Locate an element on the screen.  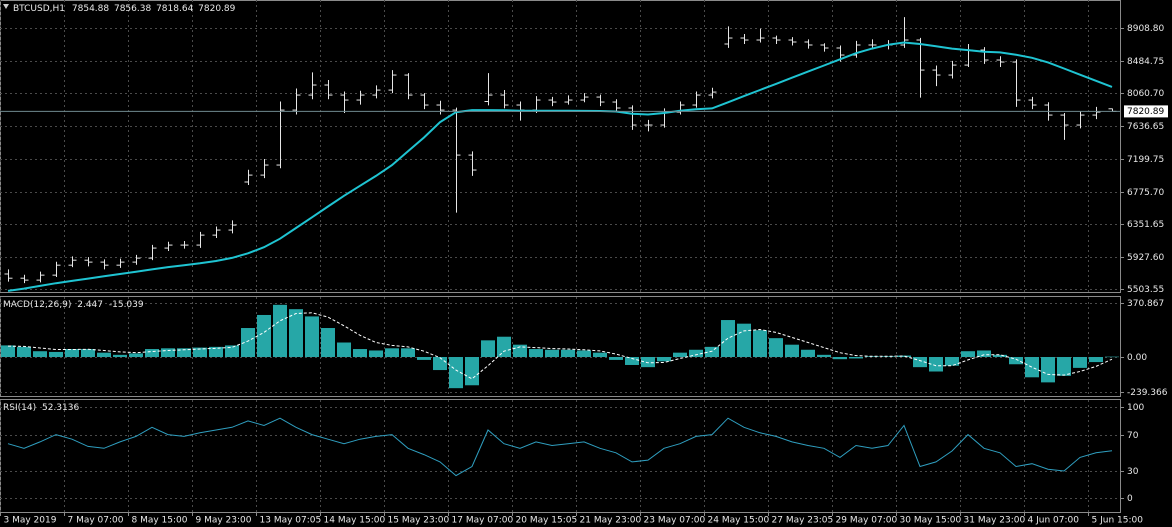
x-tick-label: 20 May 15:05 is located at coordinates (547, 521).